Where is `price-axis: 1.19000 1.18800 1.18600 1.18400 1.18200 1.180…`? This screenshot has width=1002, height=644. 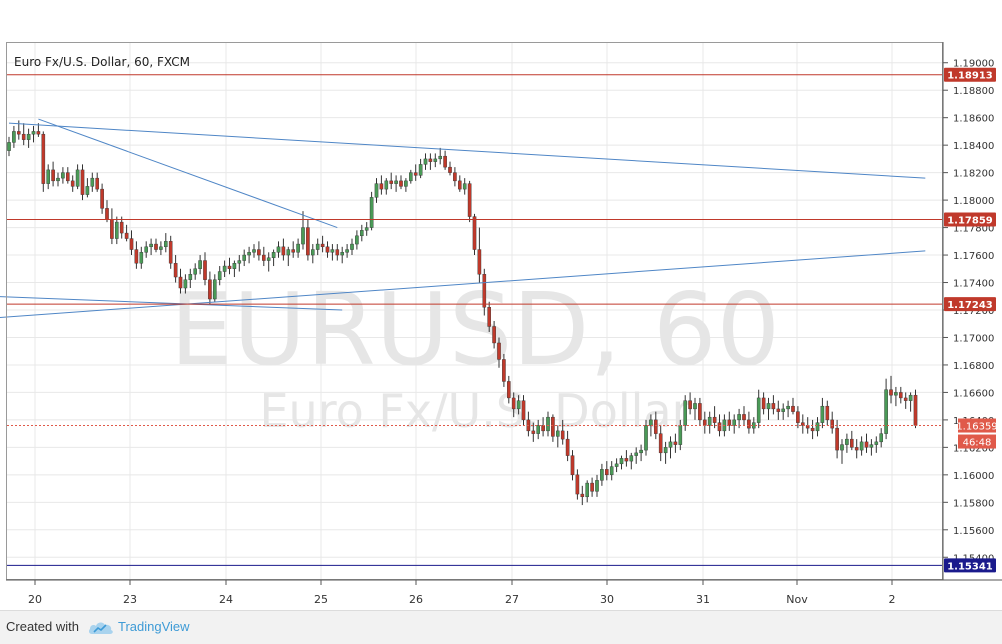 price-axis: 1.19000 1.18800 1.18600 1.18400 1.18200 1.180… is located at coordinates (968, 312).